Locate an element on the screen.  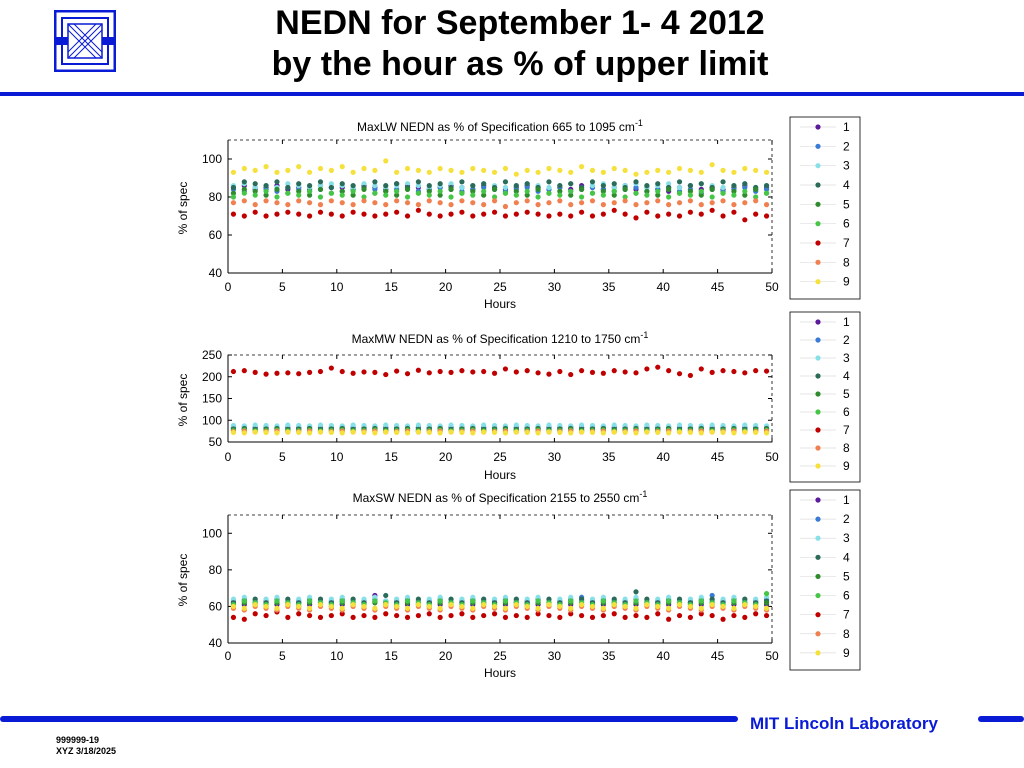
legend-label: 4 is located at coordinates (846, 376).